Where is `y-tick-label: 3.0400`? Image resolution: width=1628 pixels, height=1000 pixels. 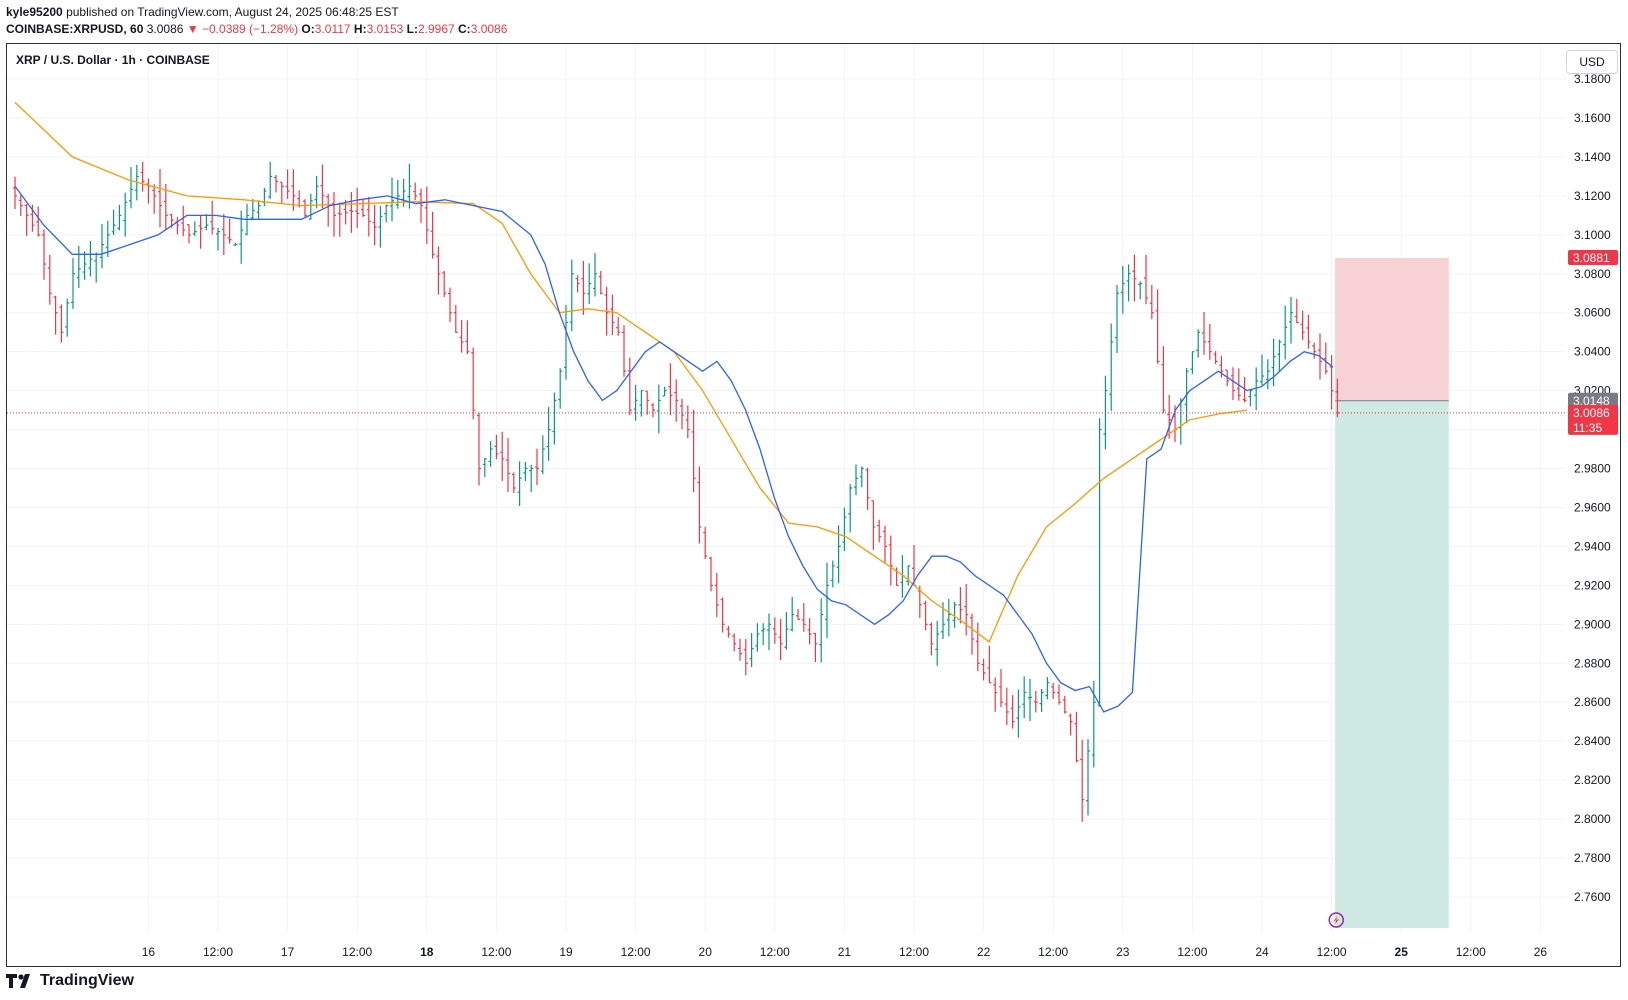
y-tick-label: 3.0400 is located at coordinates (1592, 352).